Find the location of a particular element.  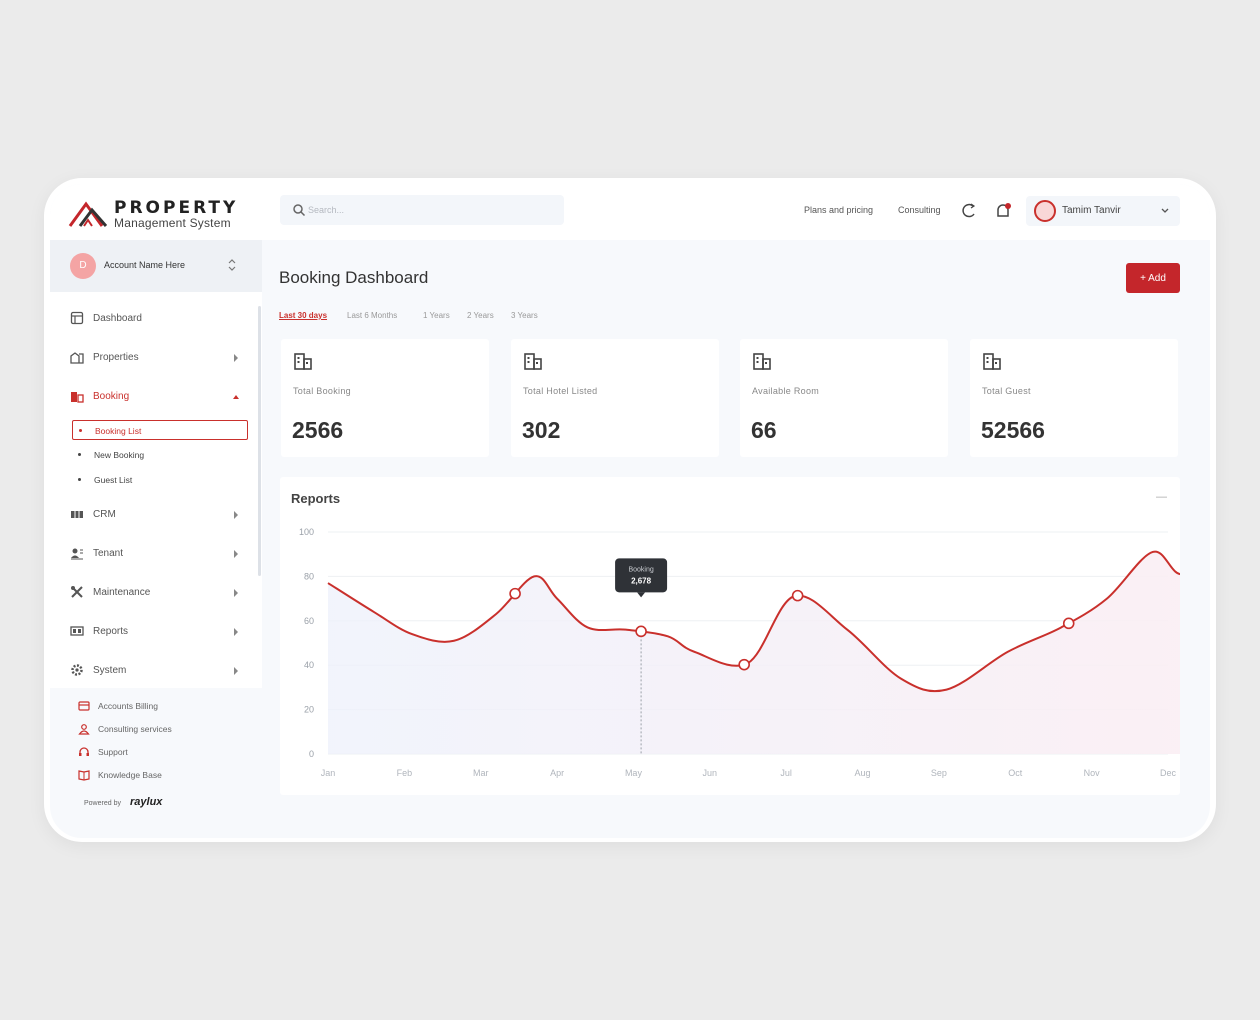

range-tab-30-days: Last 30 days is located at coordinates (303, 315).